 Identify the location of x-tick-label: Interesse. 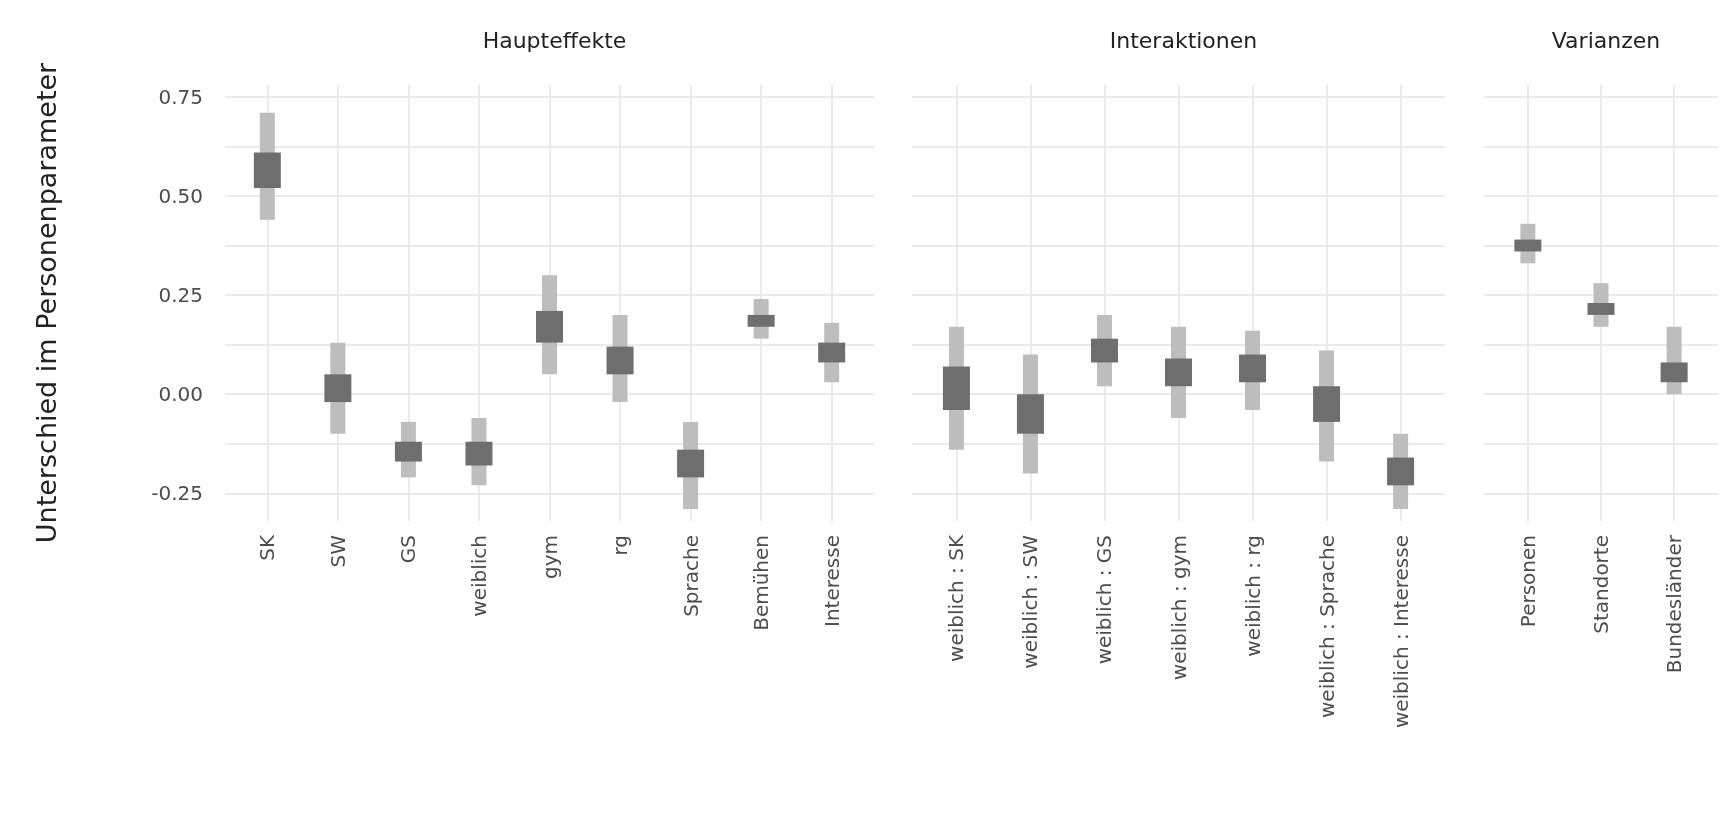
(831, 581).